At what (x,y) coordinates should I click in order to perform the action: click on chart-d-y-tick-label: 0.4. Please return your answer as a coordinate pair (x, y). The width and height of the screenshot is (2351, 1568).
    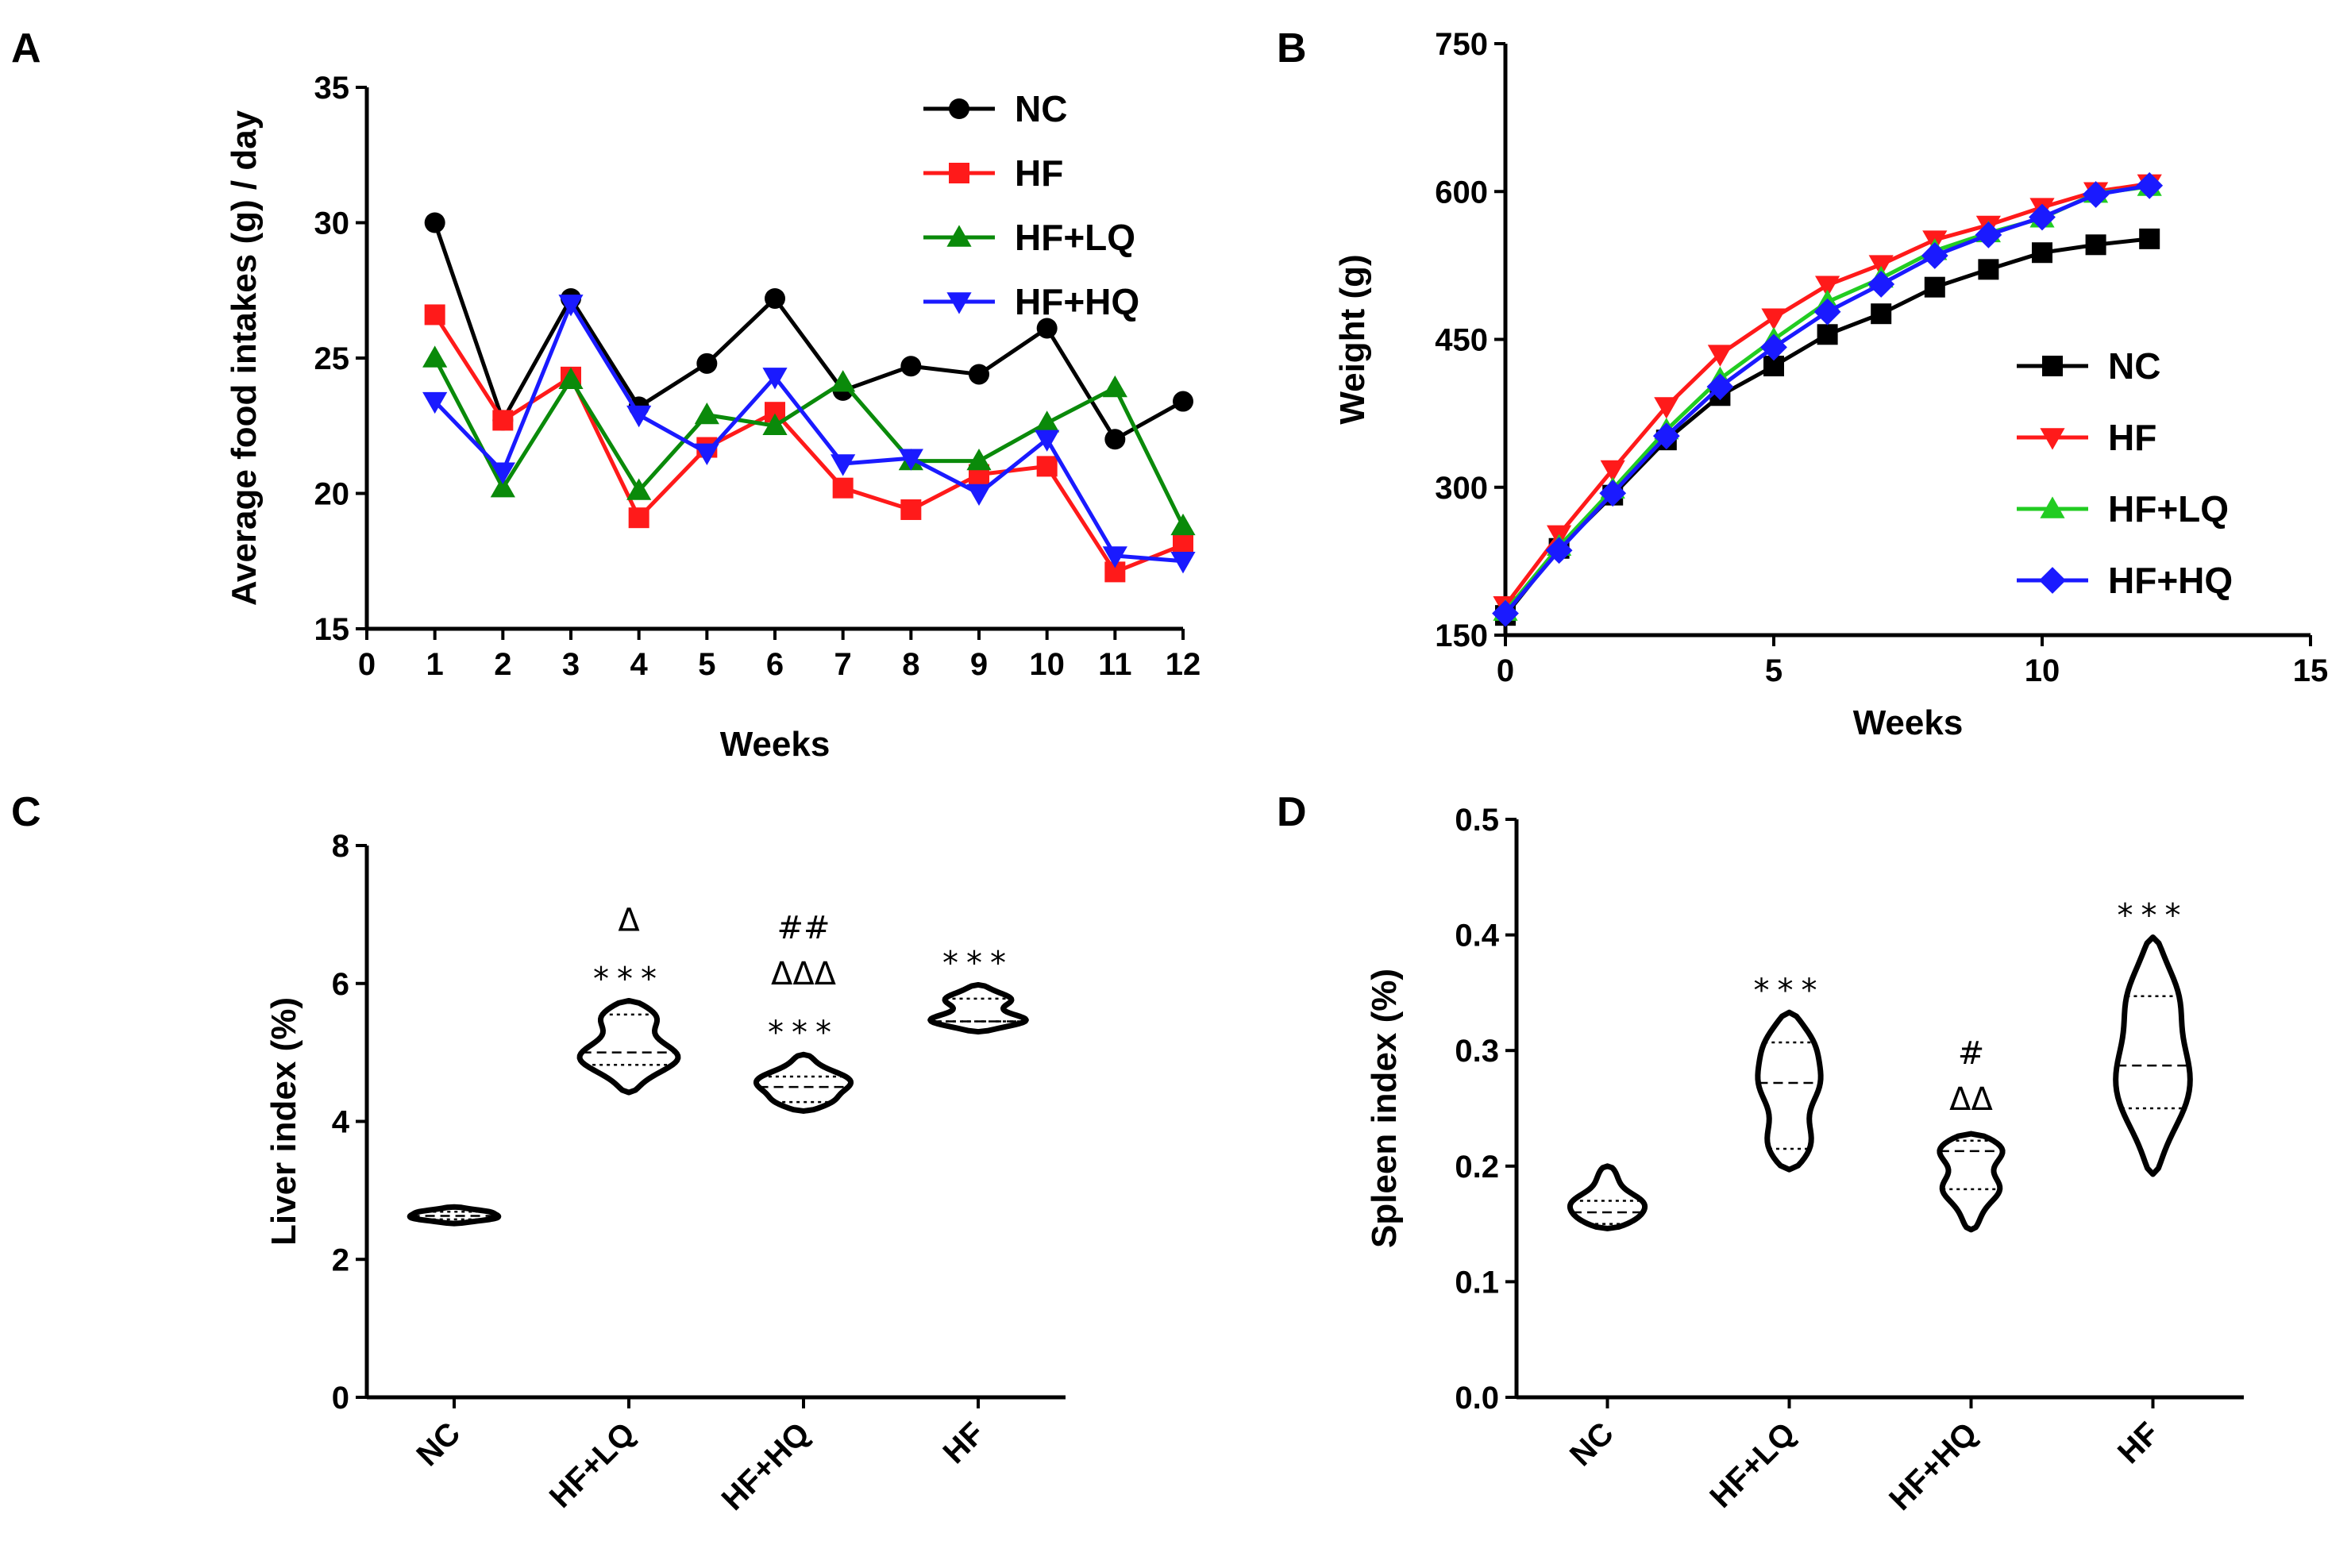
    Looking at the image, I should click on (1477, 936).